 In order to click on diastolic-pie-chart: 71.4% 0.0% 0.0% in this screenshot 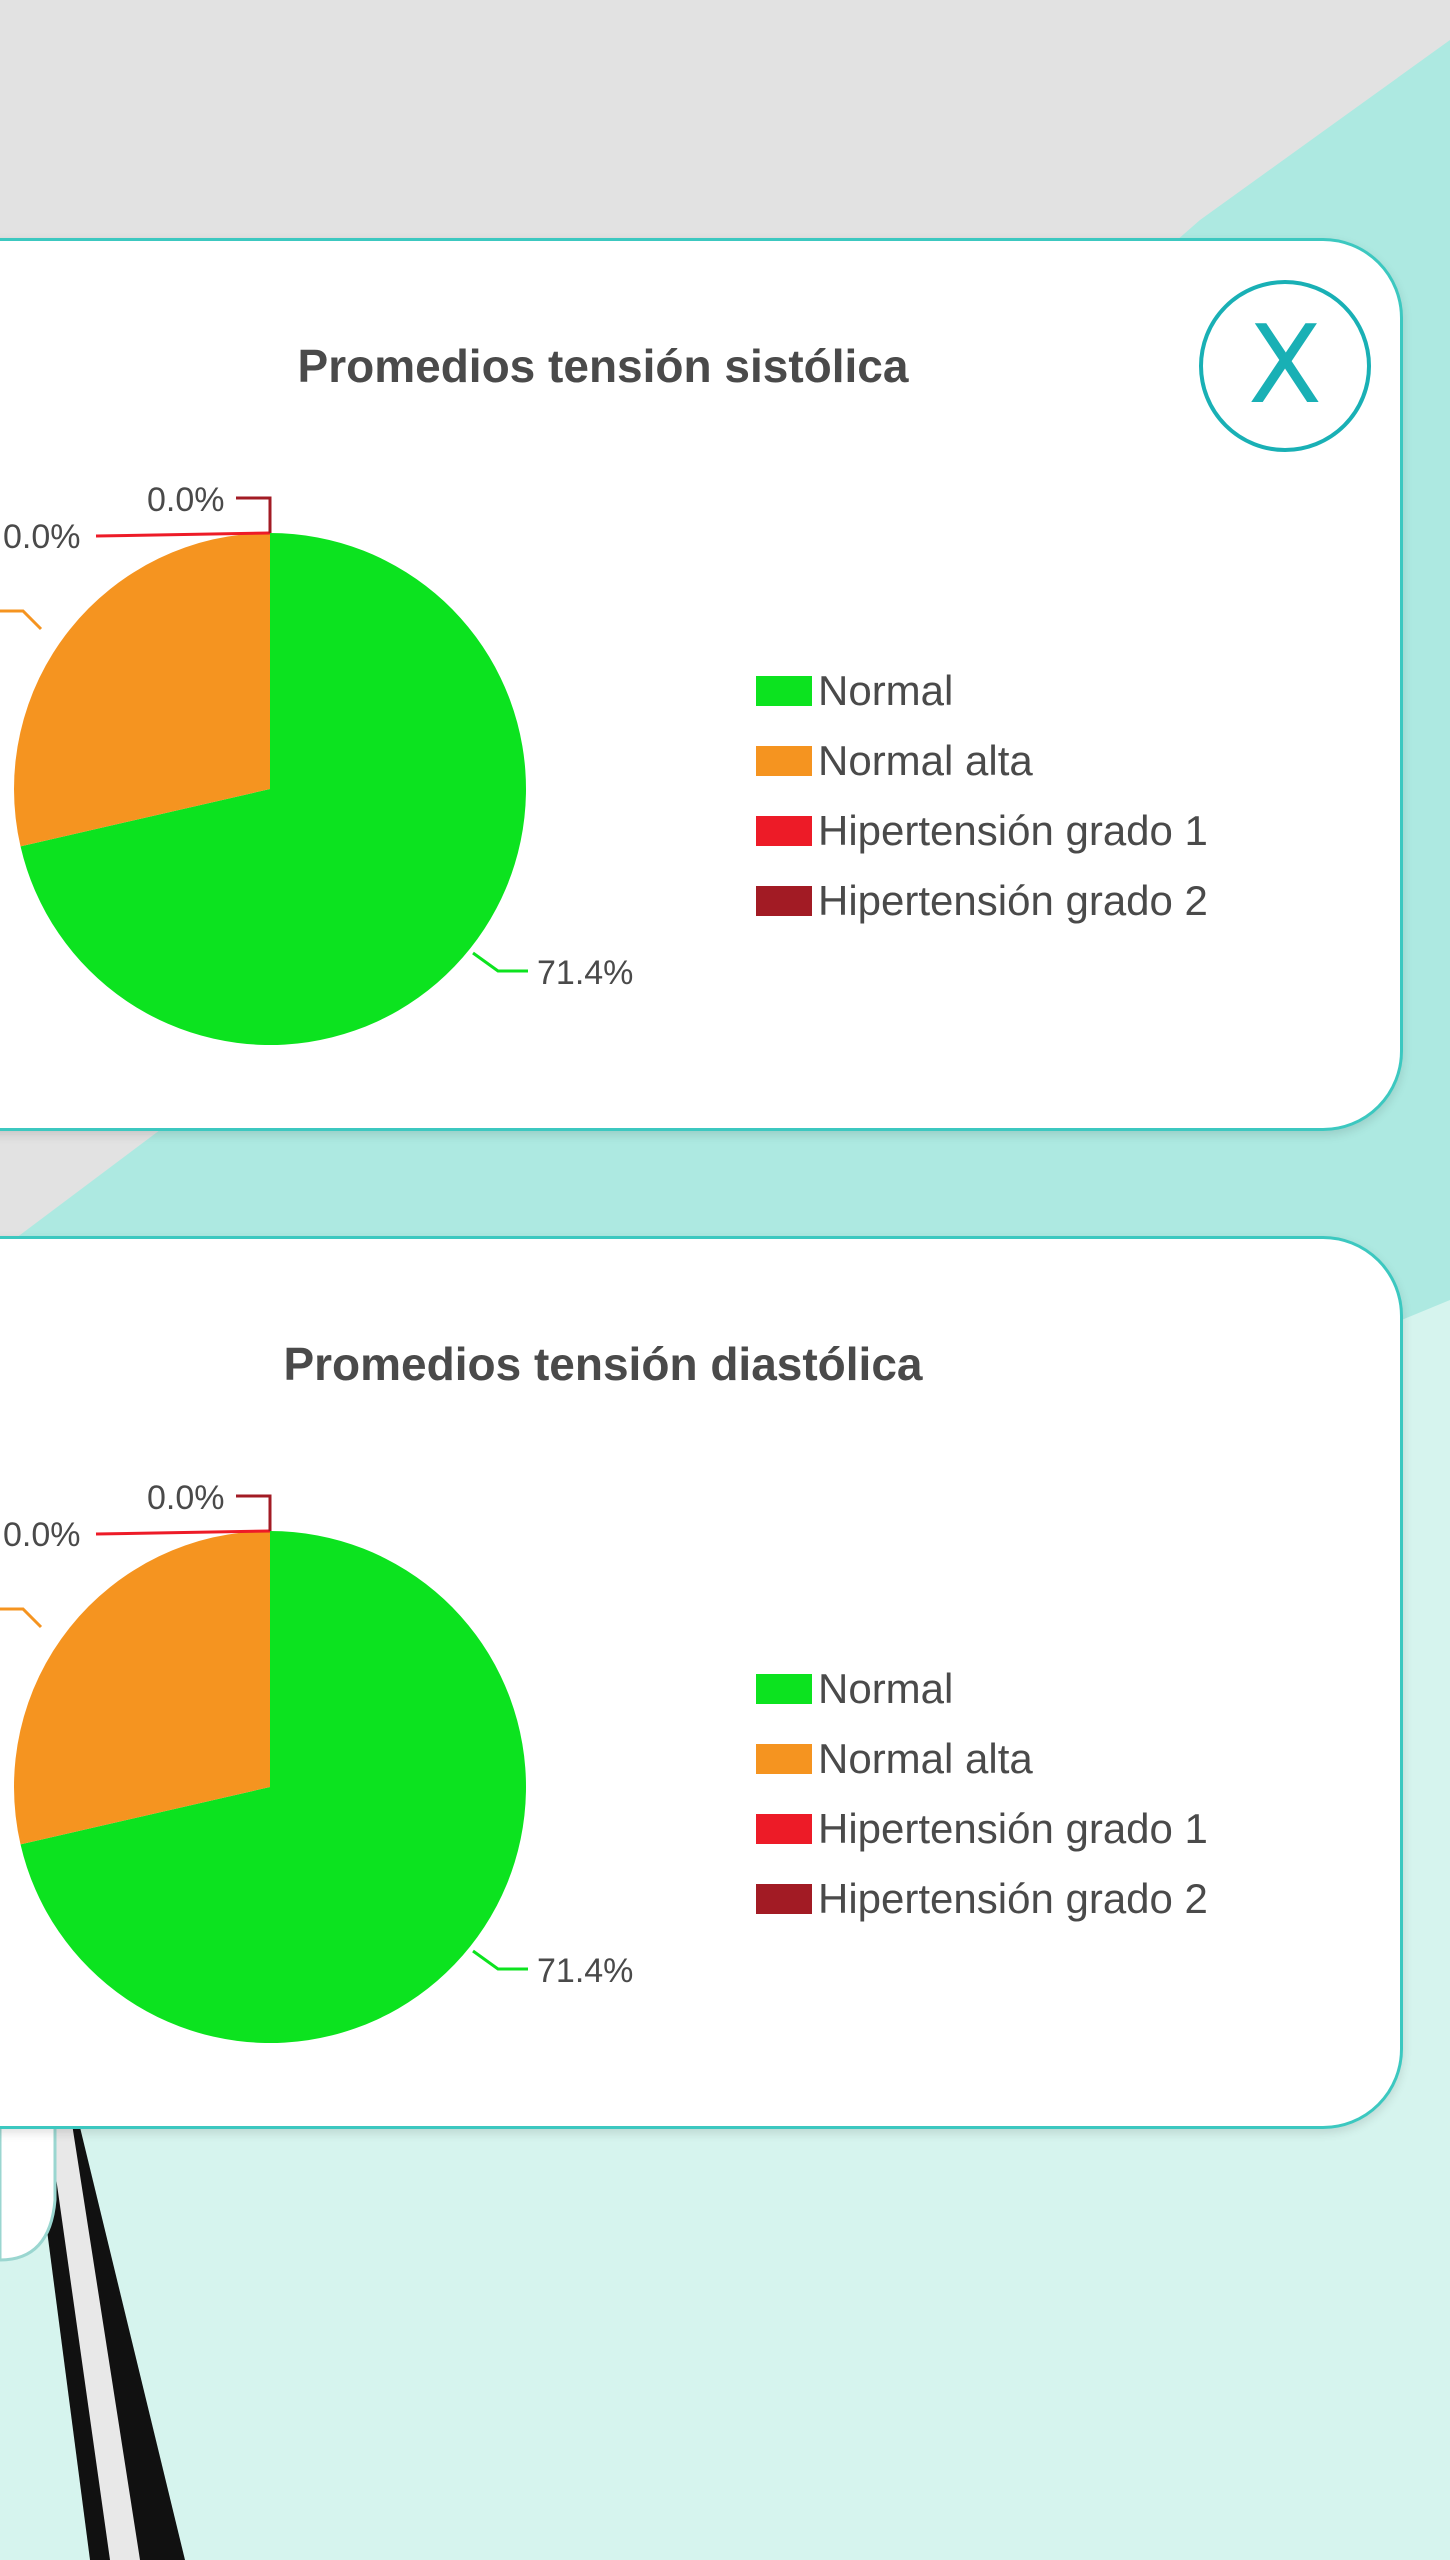, I will do `click(316, 1761)`.